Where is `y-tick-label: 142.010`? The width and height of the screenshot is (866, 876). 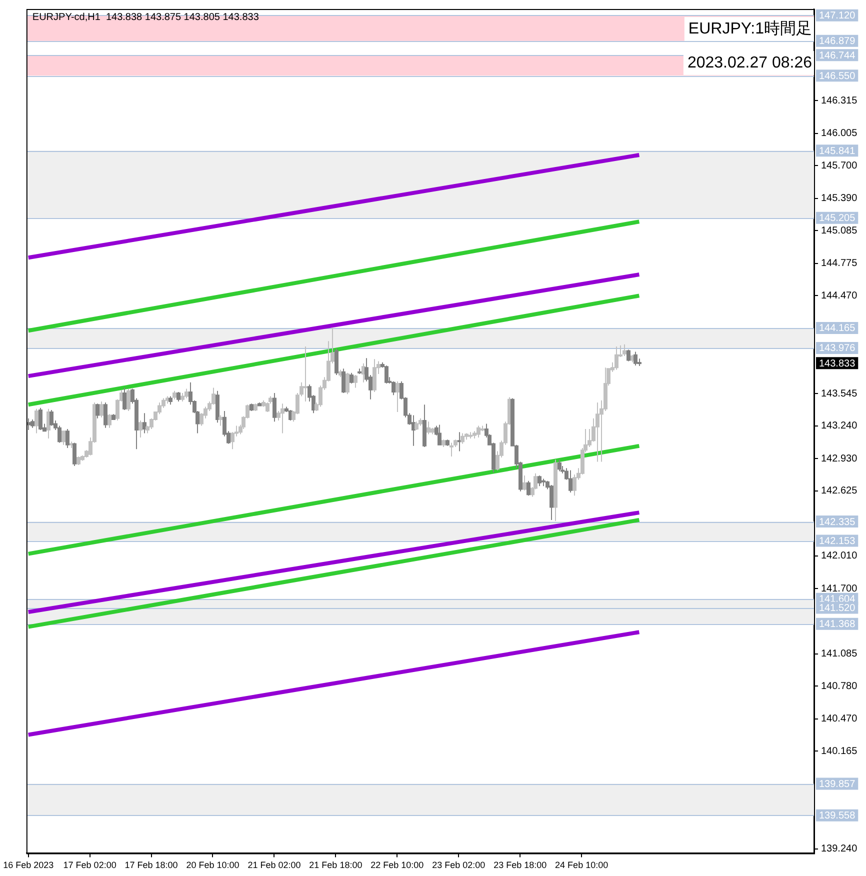 y-tick-label: 142.010 is located at coordinates (839, 556).